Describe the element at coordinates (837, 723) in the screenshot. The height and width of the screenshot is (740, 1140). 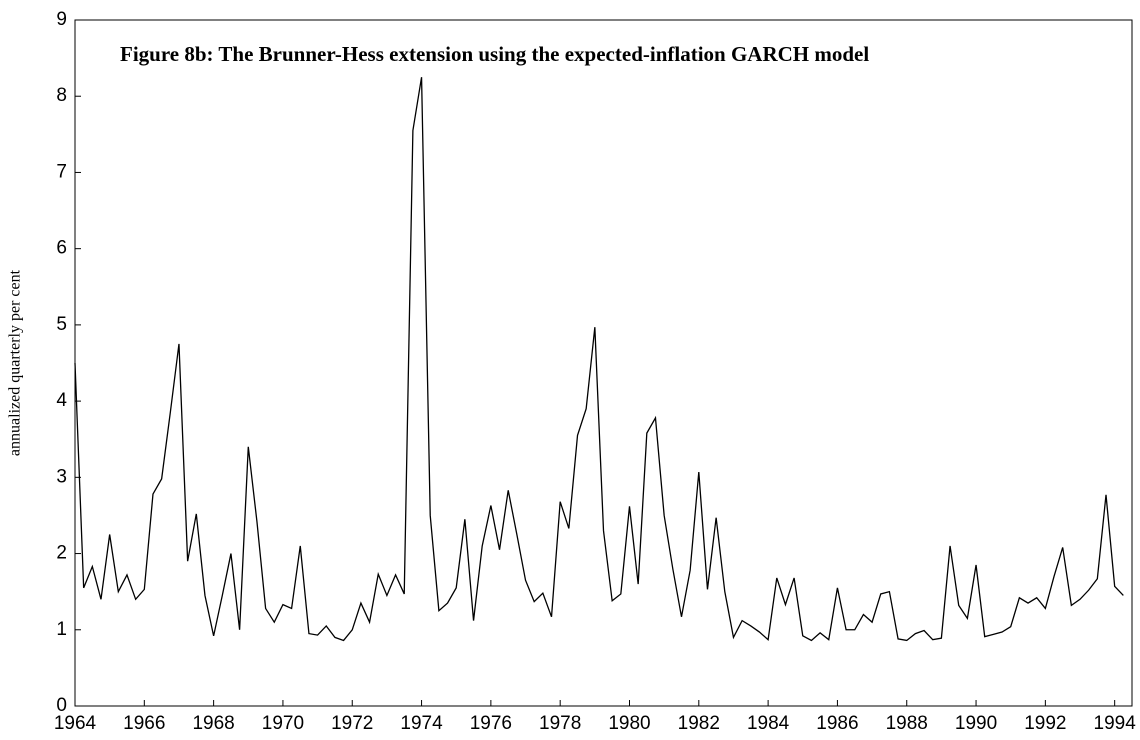
I see `x-tick-label: 1986` at that location.